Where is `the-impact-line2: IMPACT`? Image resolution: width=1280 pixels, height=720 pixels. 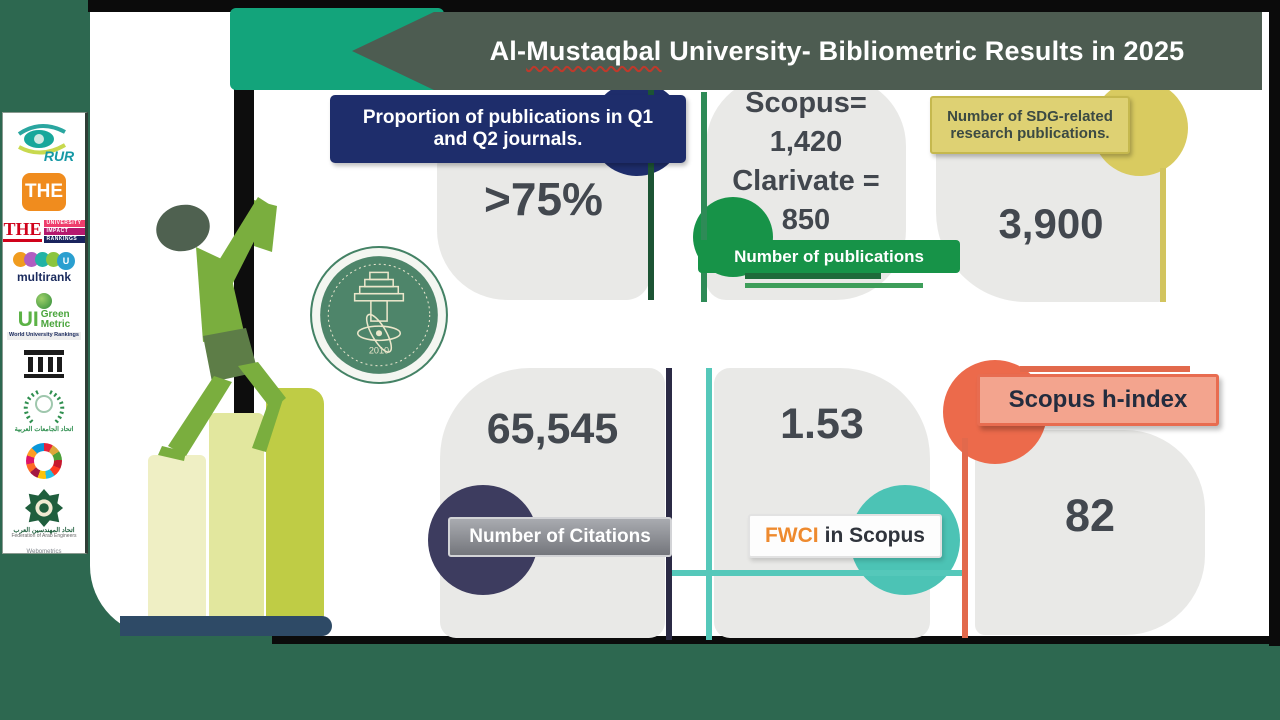
the-impact-line2: IMPACT is located at coordinates (64, 231).